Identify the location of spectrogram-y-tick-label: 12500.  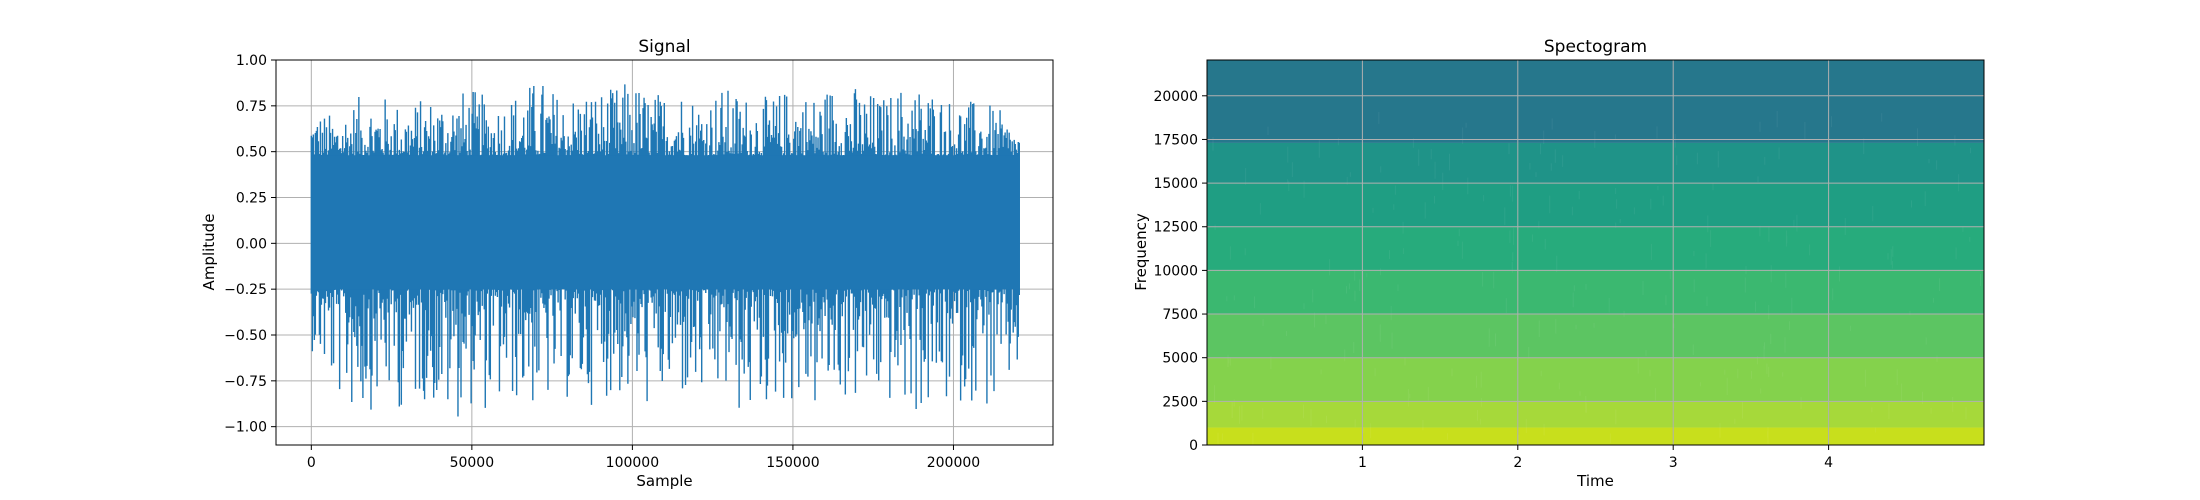
(1175, 228).